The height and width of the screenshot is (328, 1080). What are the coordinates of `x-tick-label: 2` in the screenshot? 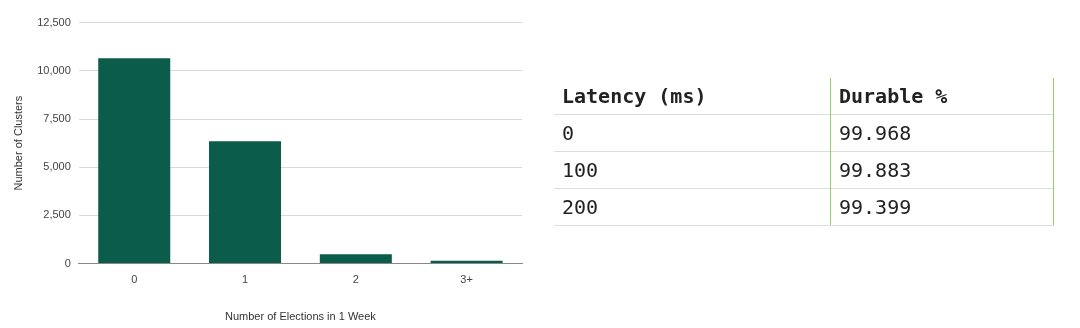 It's located at (355, 279).